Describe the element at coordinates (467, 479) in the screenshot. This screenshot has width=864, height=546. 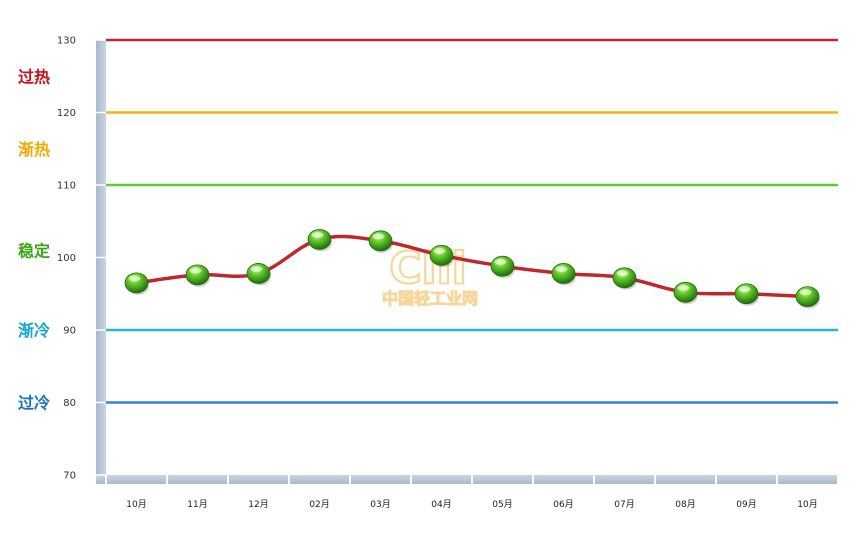
I see `x-axis-bar` at that location.